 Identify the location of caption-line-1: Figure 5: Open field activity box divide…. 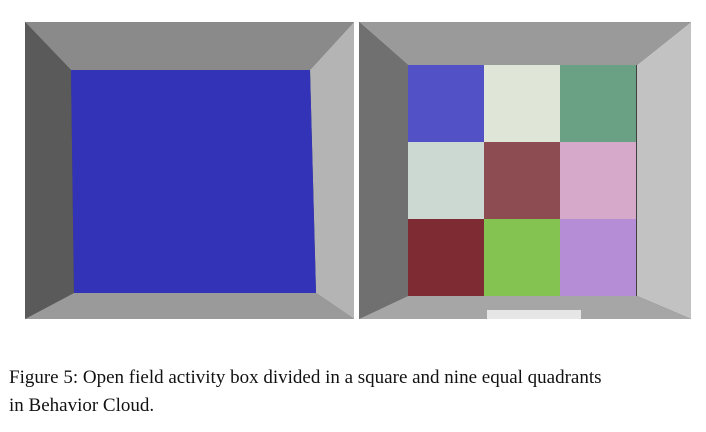
(305, 377).